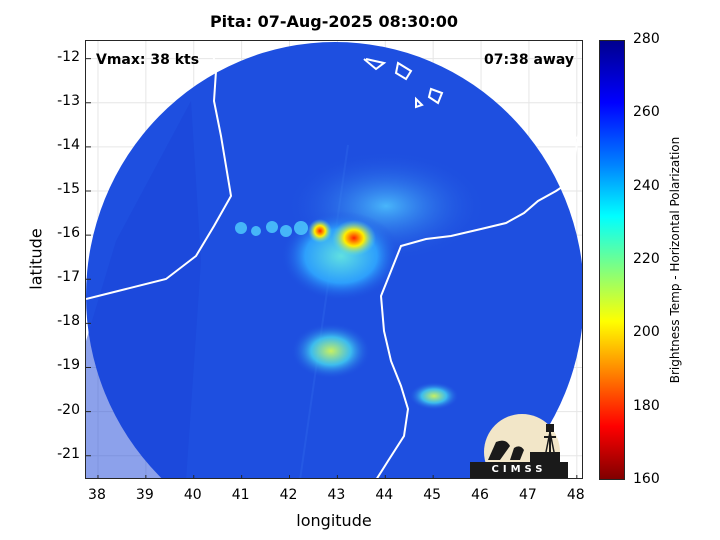 The image size is (720, 540). What do you see at coordinates (68, 100) in the screenshot?
I see `y-tick-label: -13` at bounding box center [68, 100].